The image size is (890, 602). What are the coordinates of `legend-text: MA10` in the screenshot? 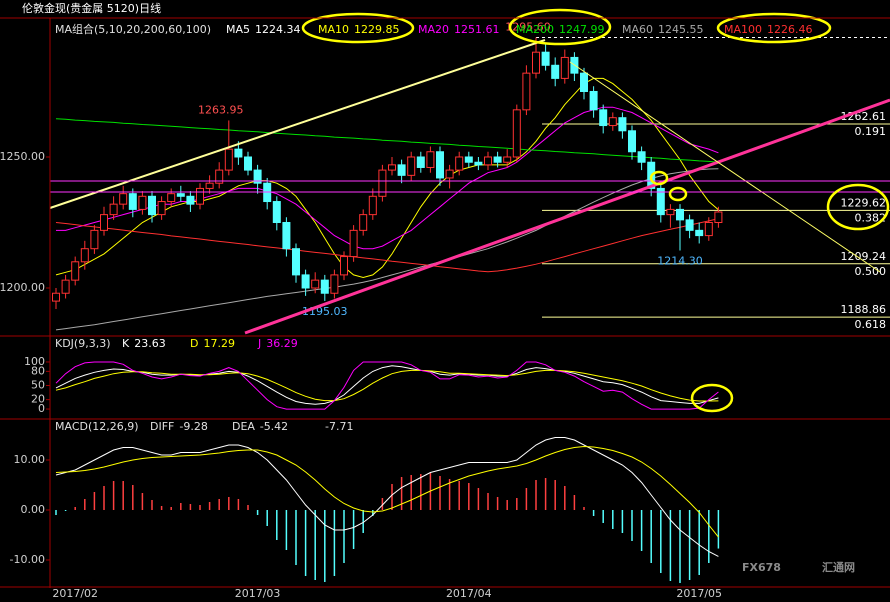 It's located at (333, 29).